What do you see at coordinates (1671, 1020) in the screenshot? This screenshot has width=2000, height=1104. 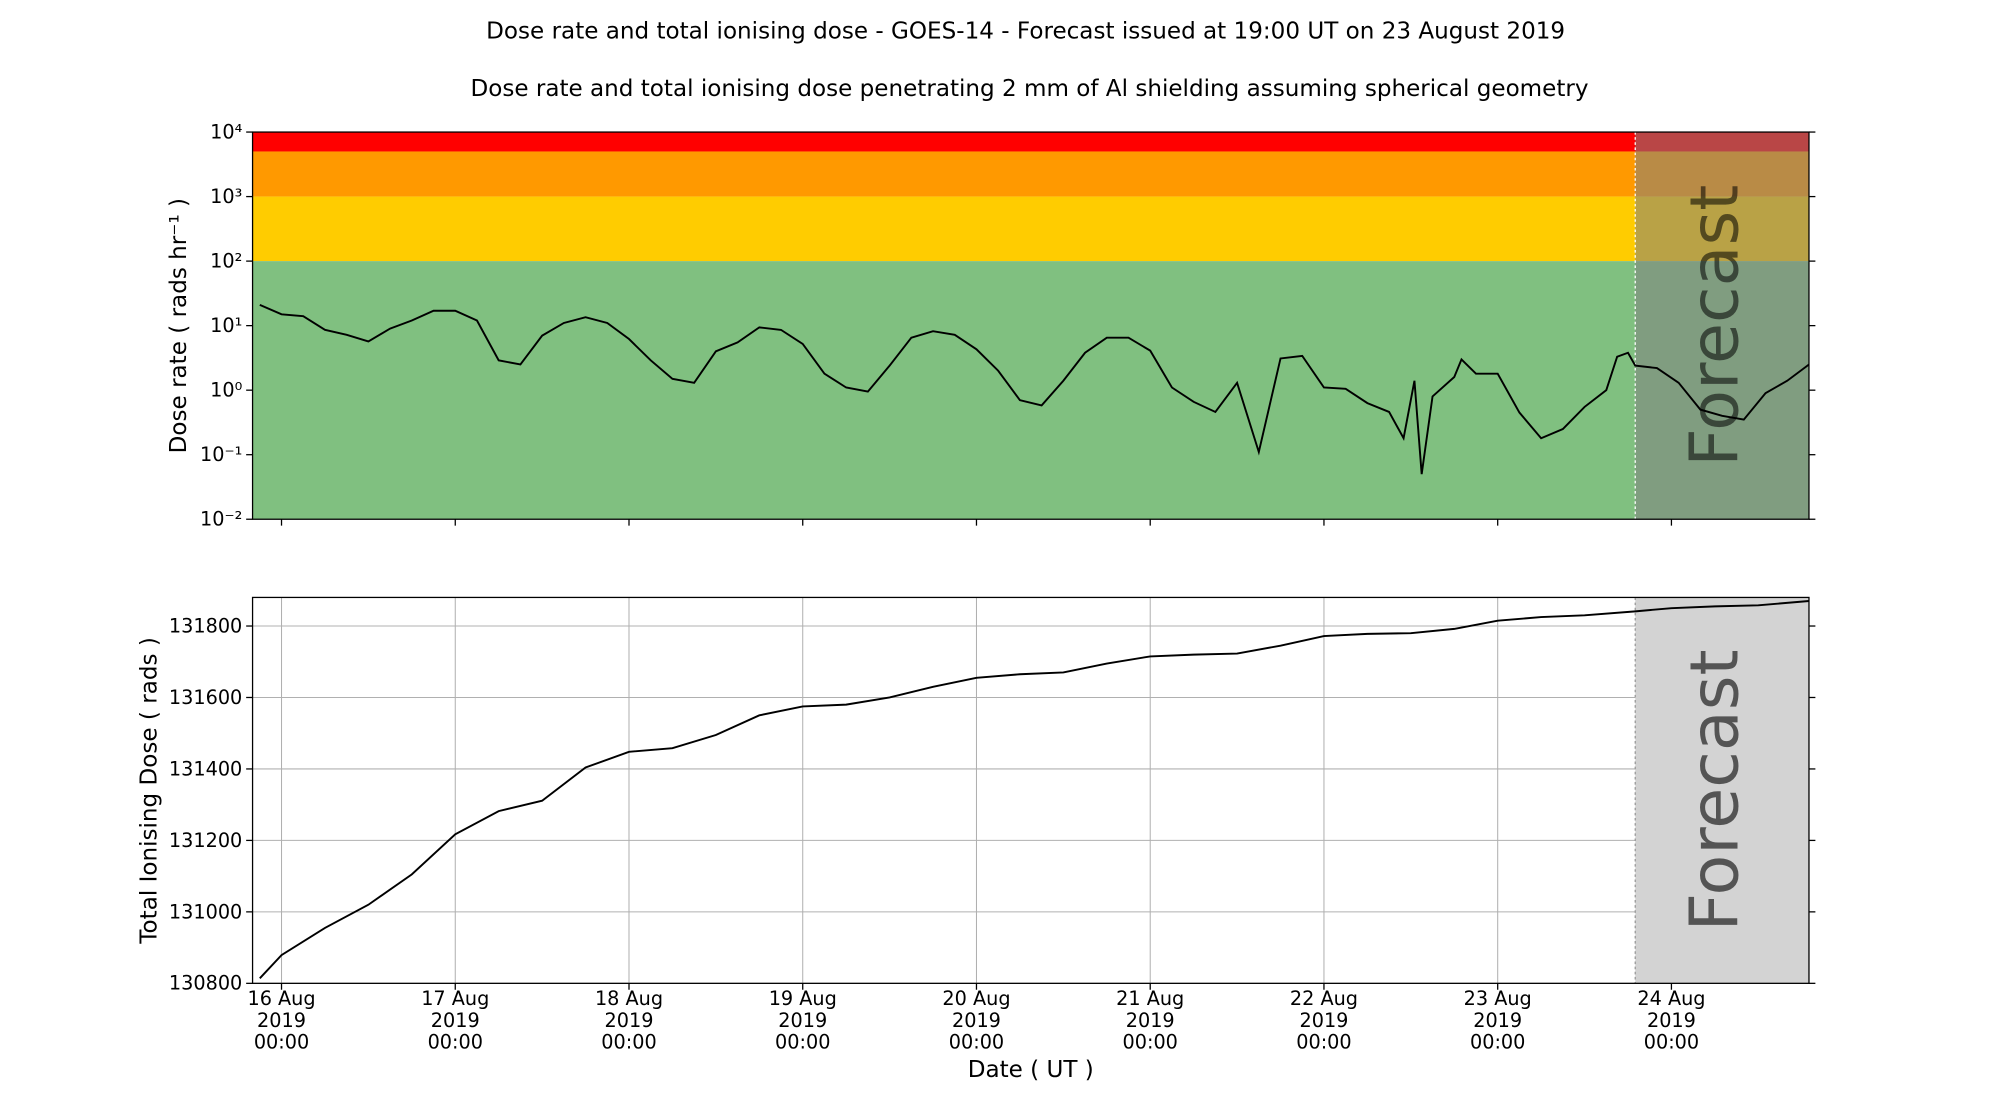 I see `x-tick-label: 24 Aug 2019 00:00` at bounding box center [1671, 1020].